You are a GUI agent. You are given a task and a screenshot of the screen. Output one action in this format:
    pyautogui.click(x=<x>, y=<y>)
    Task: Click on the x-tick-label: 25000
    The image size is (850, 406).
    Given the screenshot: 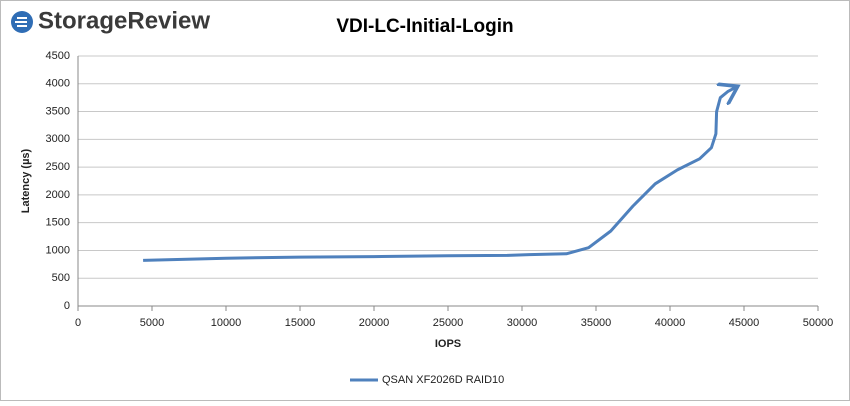 What is the action you would take?
    pyautogui.click(x=448, y=323)
    